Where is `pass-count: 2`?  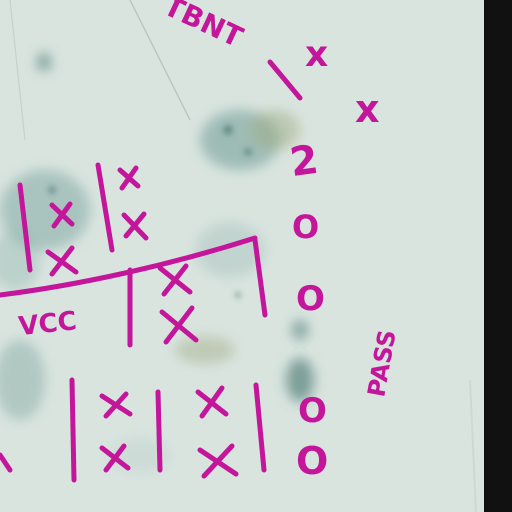 pass-count: 2 is located at coordinates (304, 161).